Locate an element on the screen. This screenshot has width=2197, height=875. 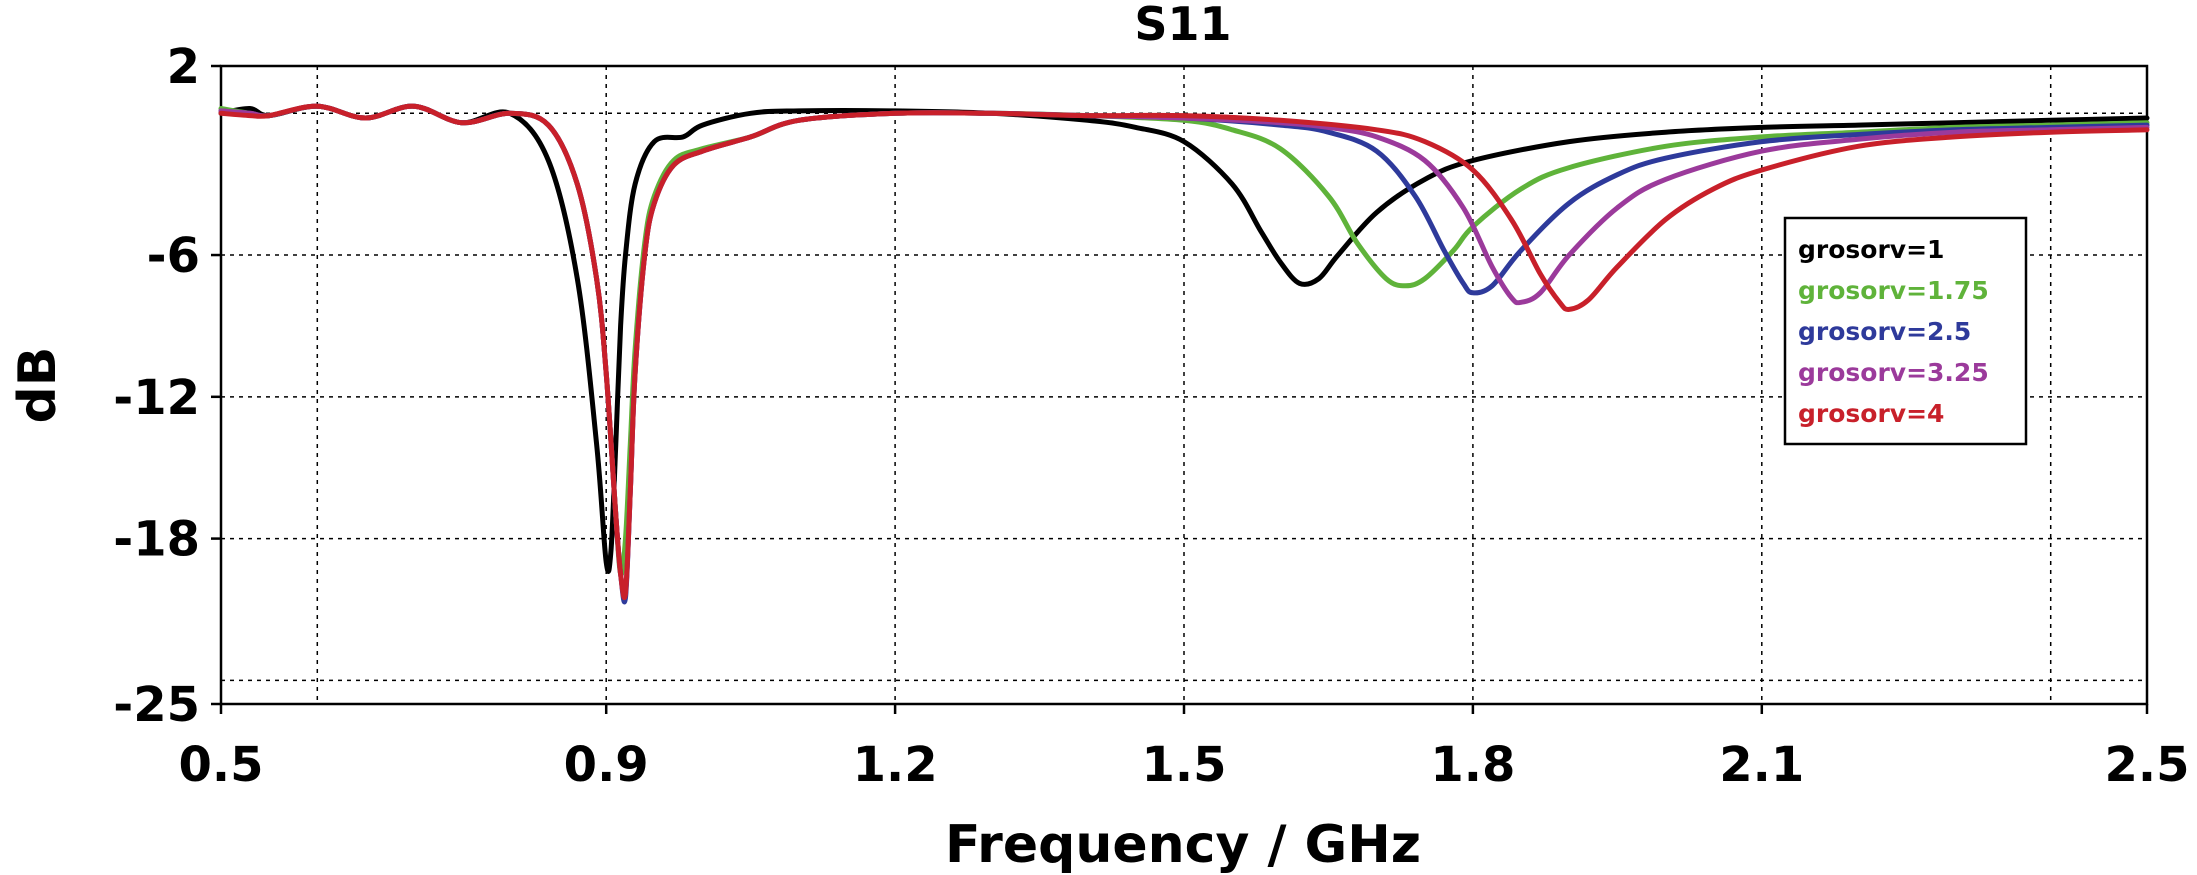
x-tick-label-6: 2.5 is located at coordinates (2146, 765).